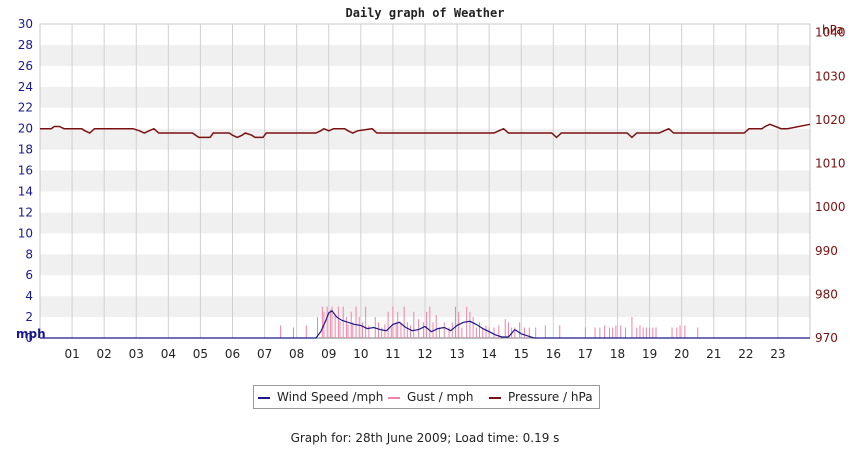  I want to click on wind-speed-line, so click(425, 324).